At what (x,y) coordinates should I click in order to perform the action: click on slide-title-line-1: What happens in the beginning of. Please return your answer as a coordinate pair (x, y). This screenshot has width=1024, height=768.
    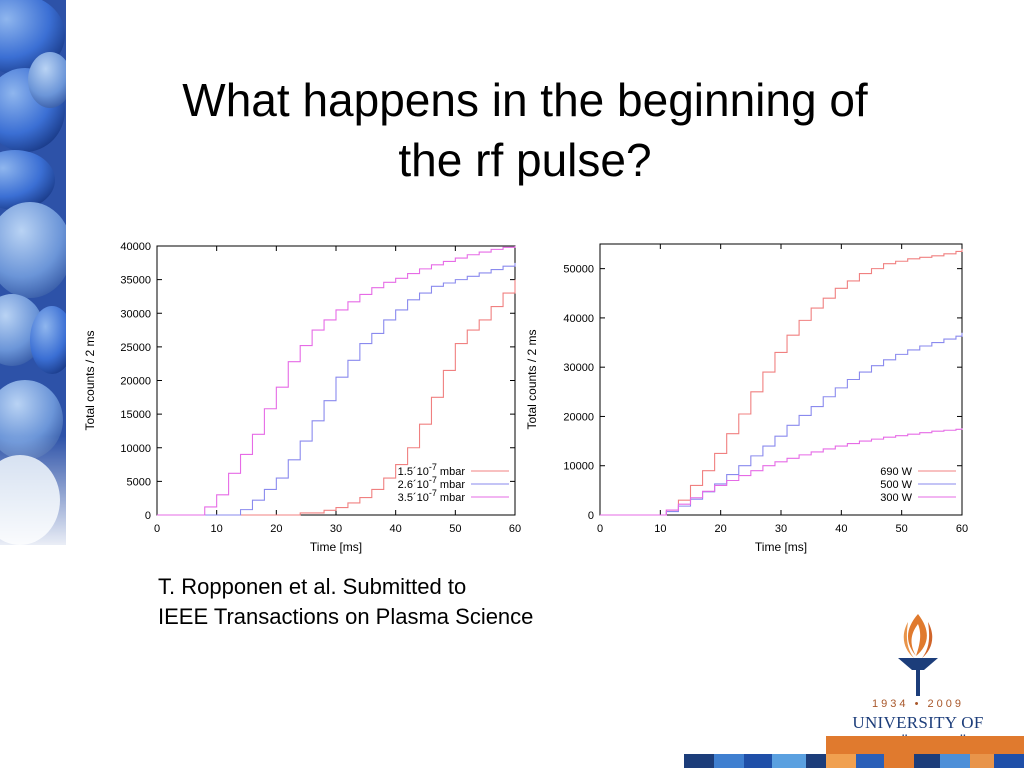
    Looking at the image, I should click on (525, 100).